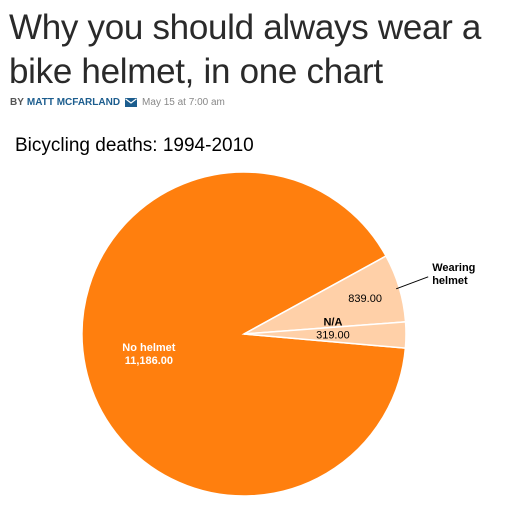 The width and height of the screenshot is (526, 512). I want to click on leader-line-wearing-helmet, so click(412, 283).